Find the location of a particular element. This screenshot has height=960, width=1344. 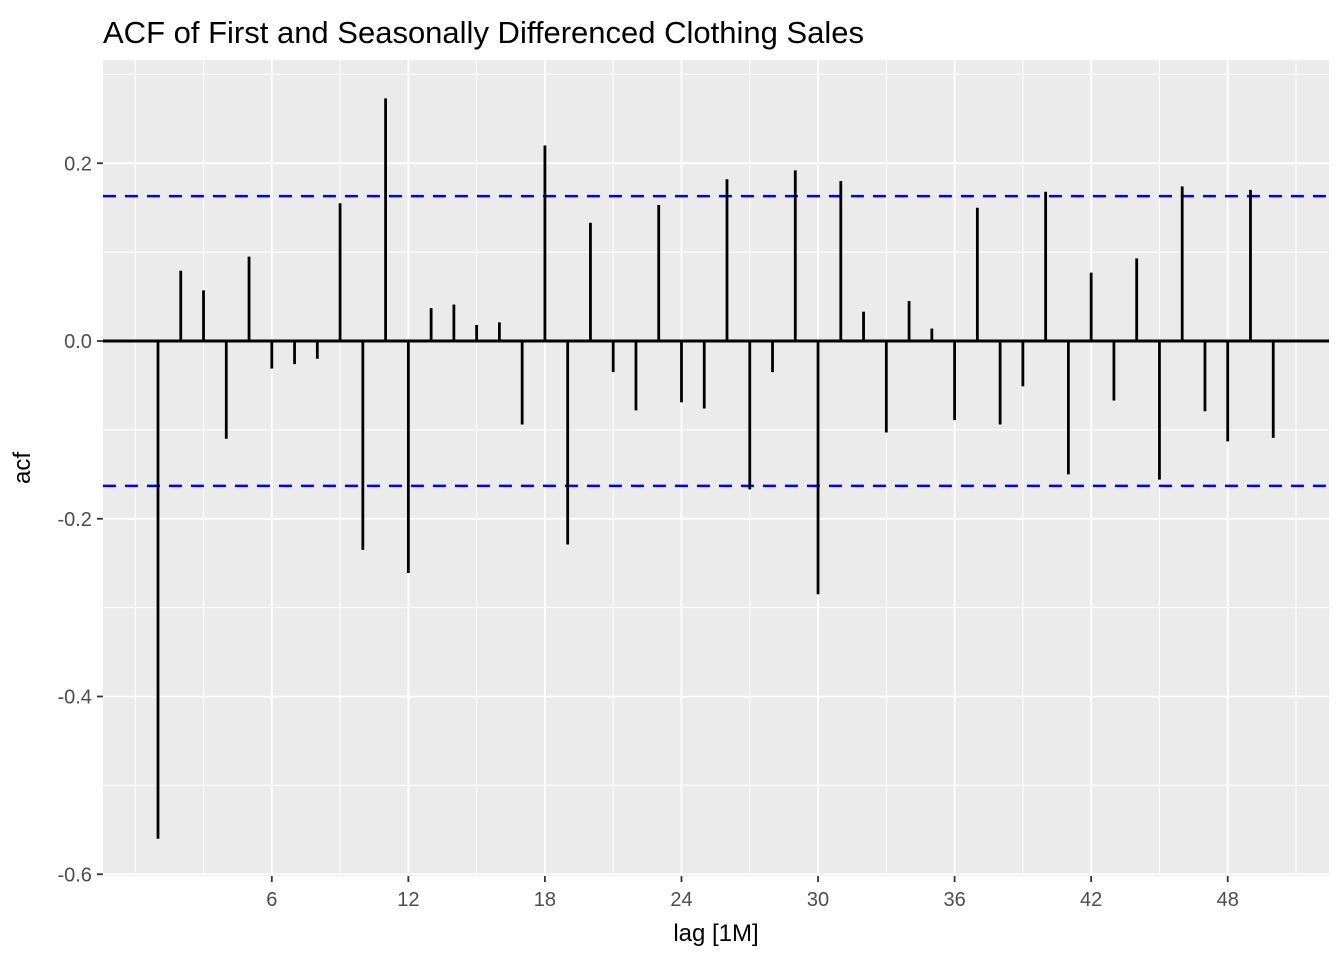

x-tick-label: 24 is located at coordinates (681, 900).